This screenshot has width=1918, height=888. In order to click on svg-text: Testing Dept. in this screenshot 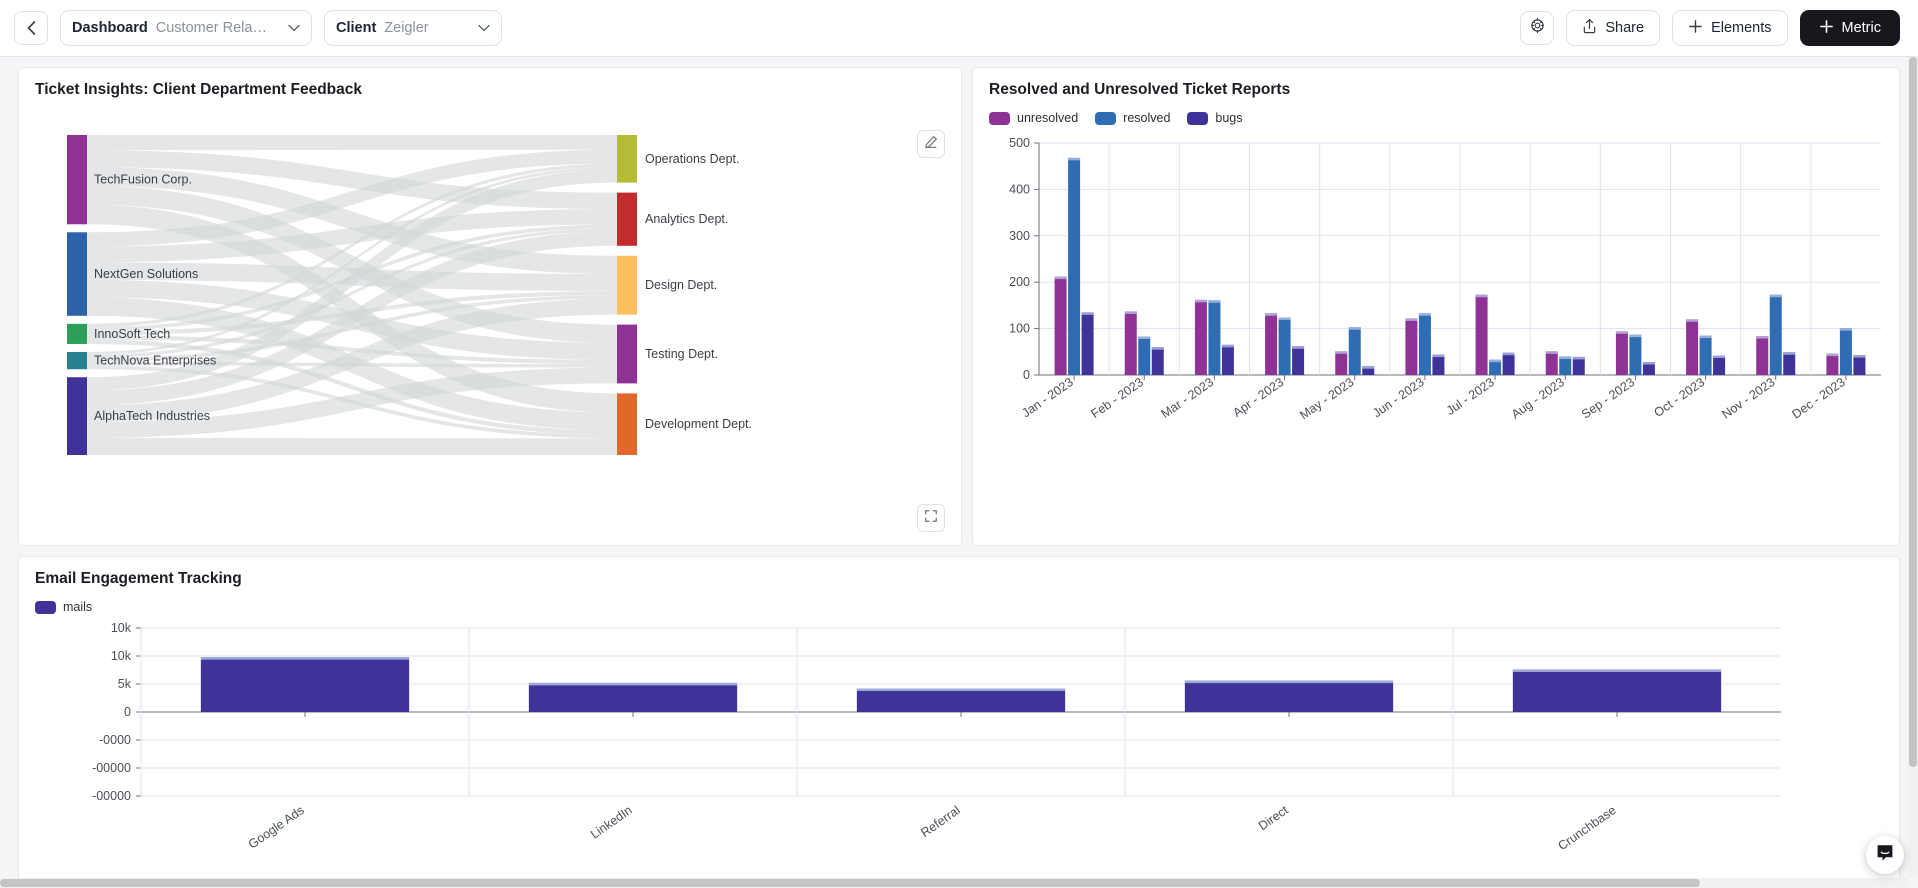, I will do `click(681, 354)`.